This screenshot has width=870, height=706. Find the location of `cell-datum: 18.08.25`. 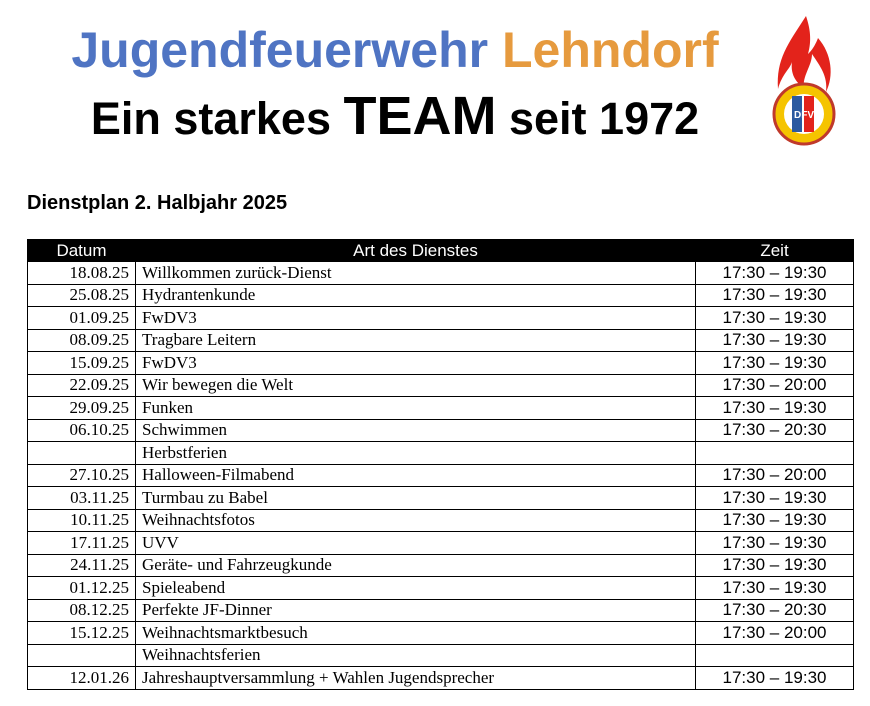

cell-datum: 18.08.25 is located at coordinates (81, 273).